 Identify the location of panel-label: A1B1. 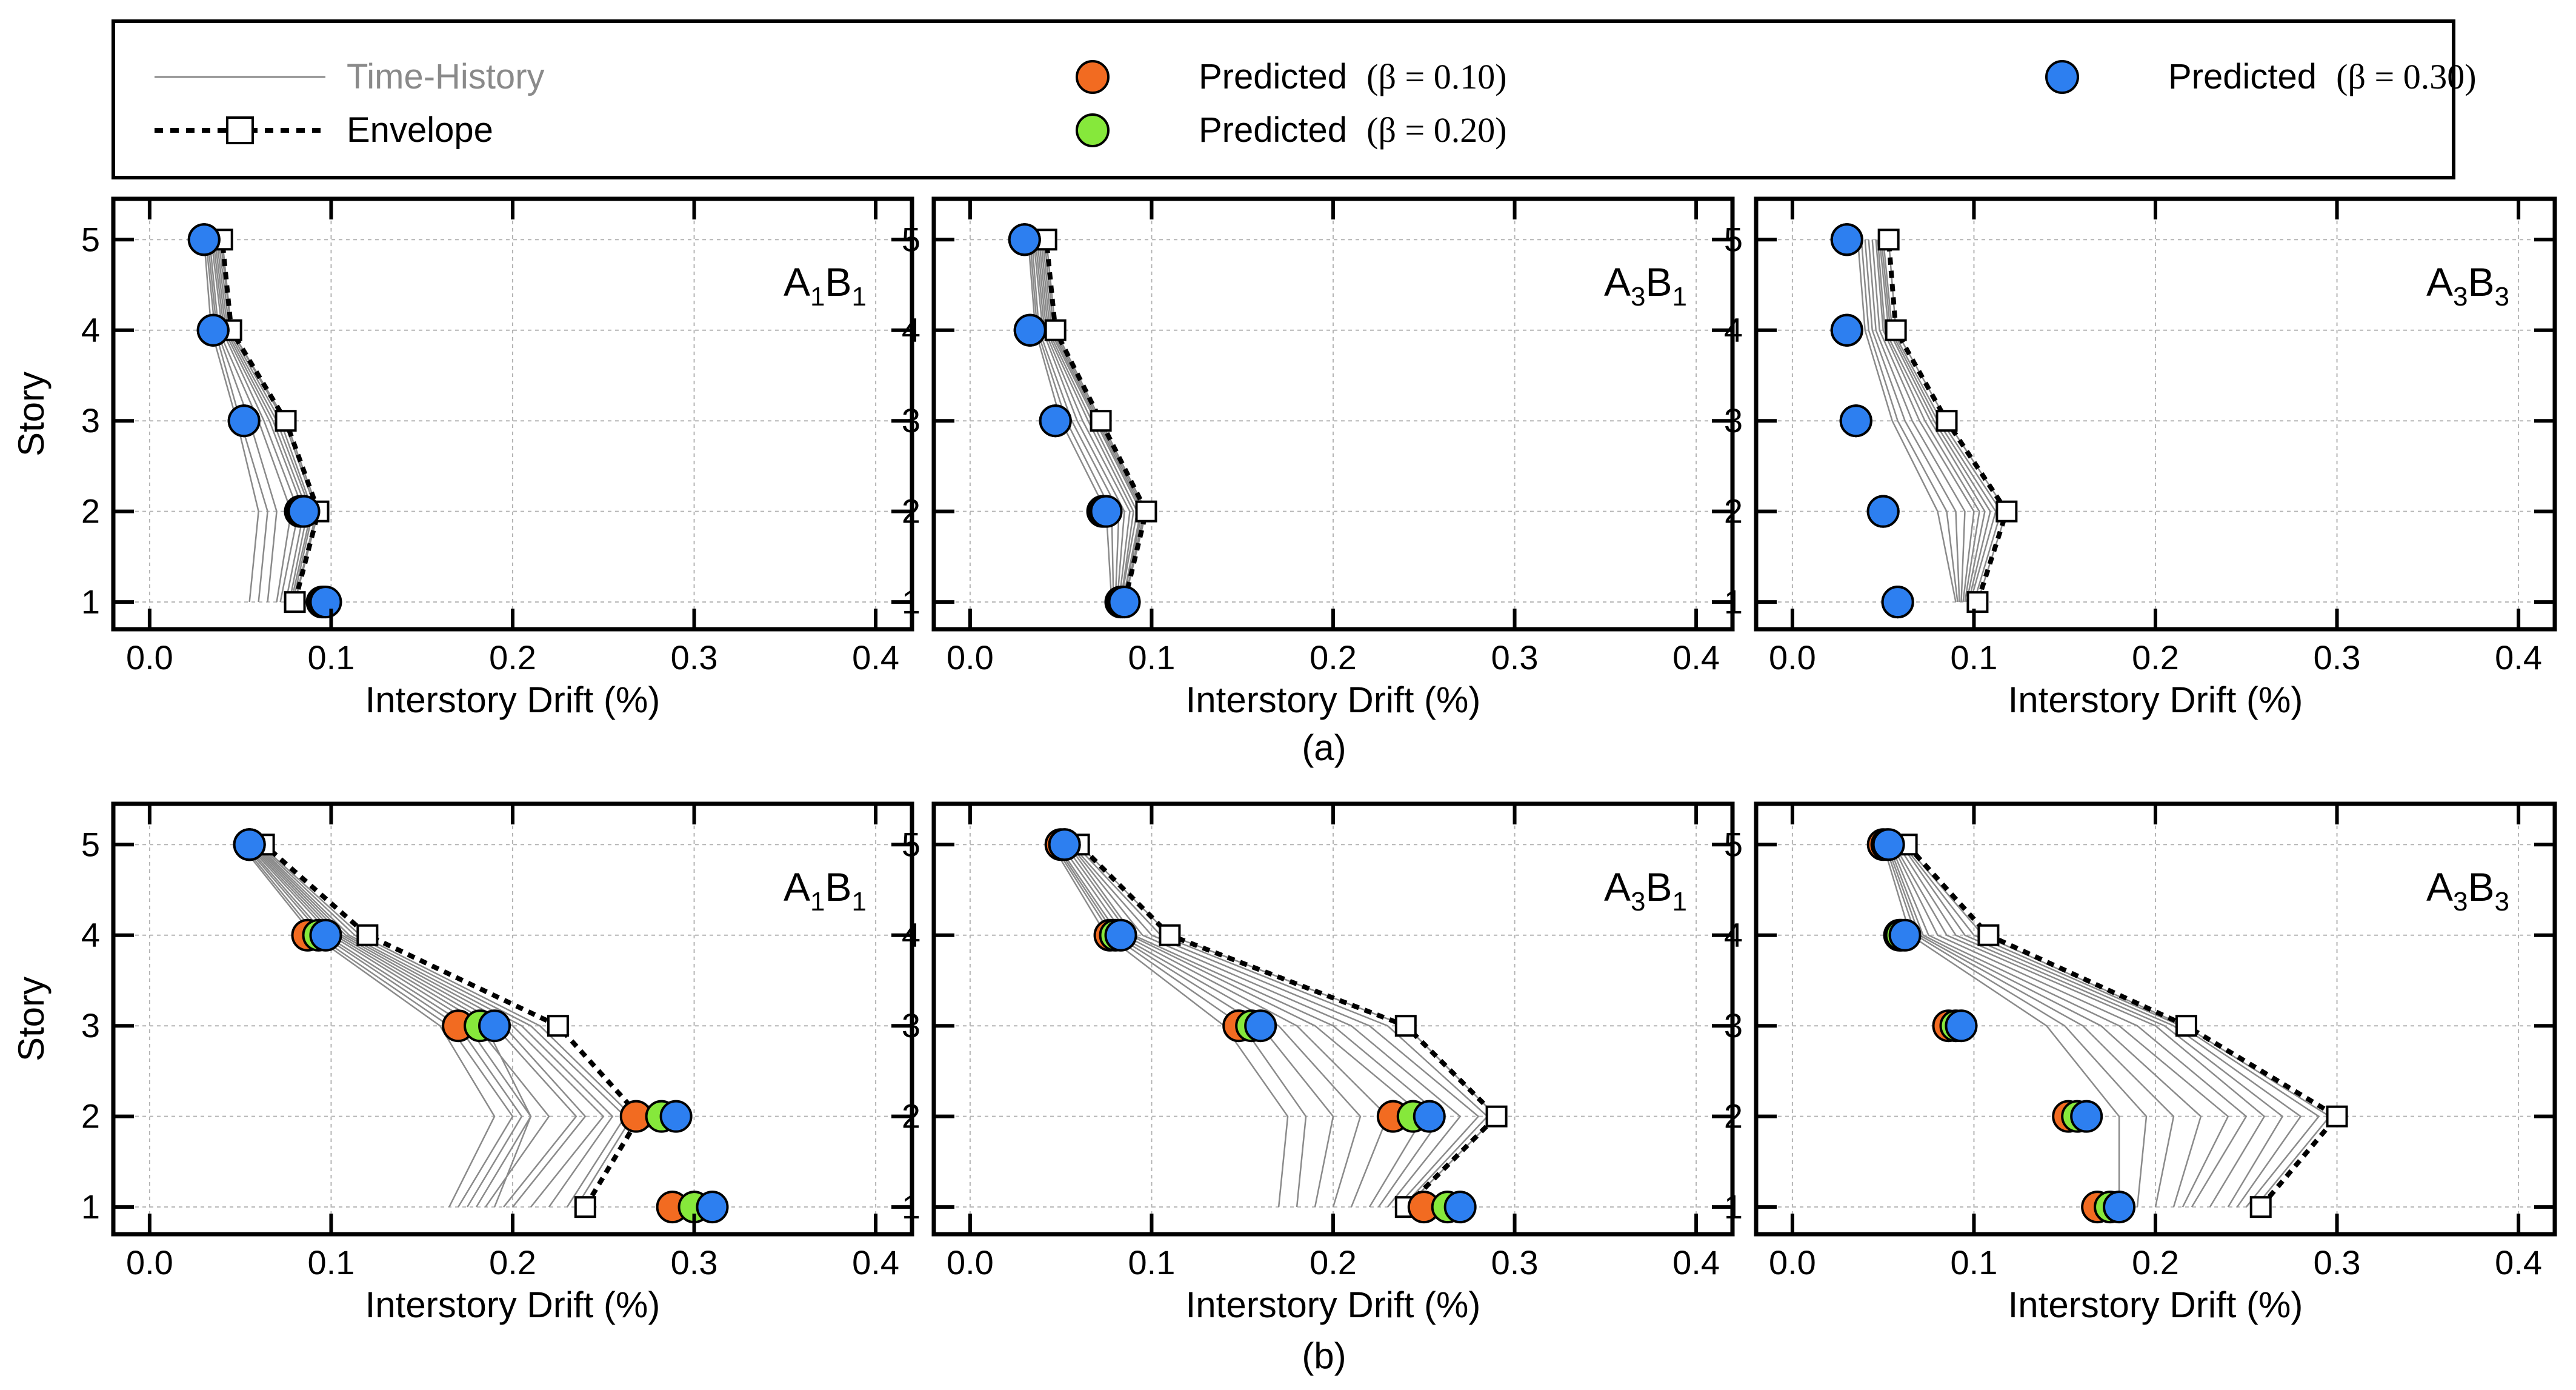
(825, 285).